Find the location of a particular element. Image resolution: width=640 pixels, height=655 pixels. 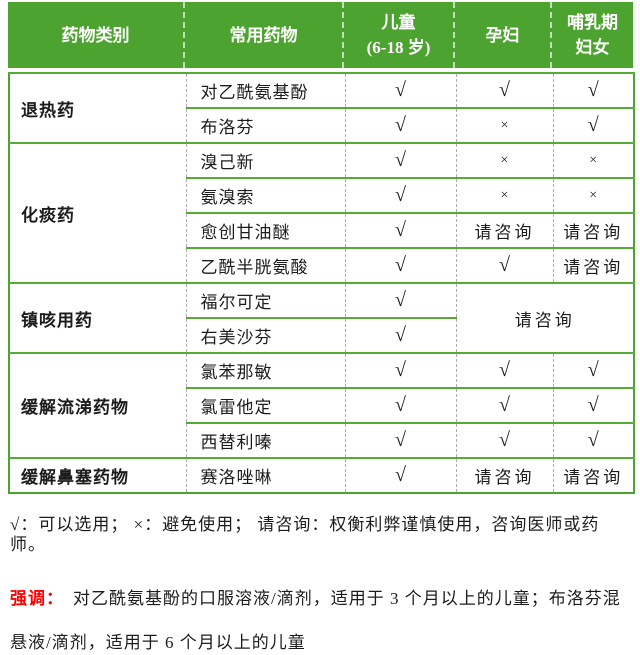

table-row: 氨溴索 √ × × is located at coordinates (321, 195).